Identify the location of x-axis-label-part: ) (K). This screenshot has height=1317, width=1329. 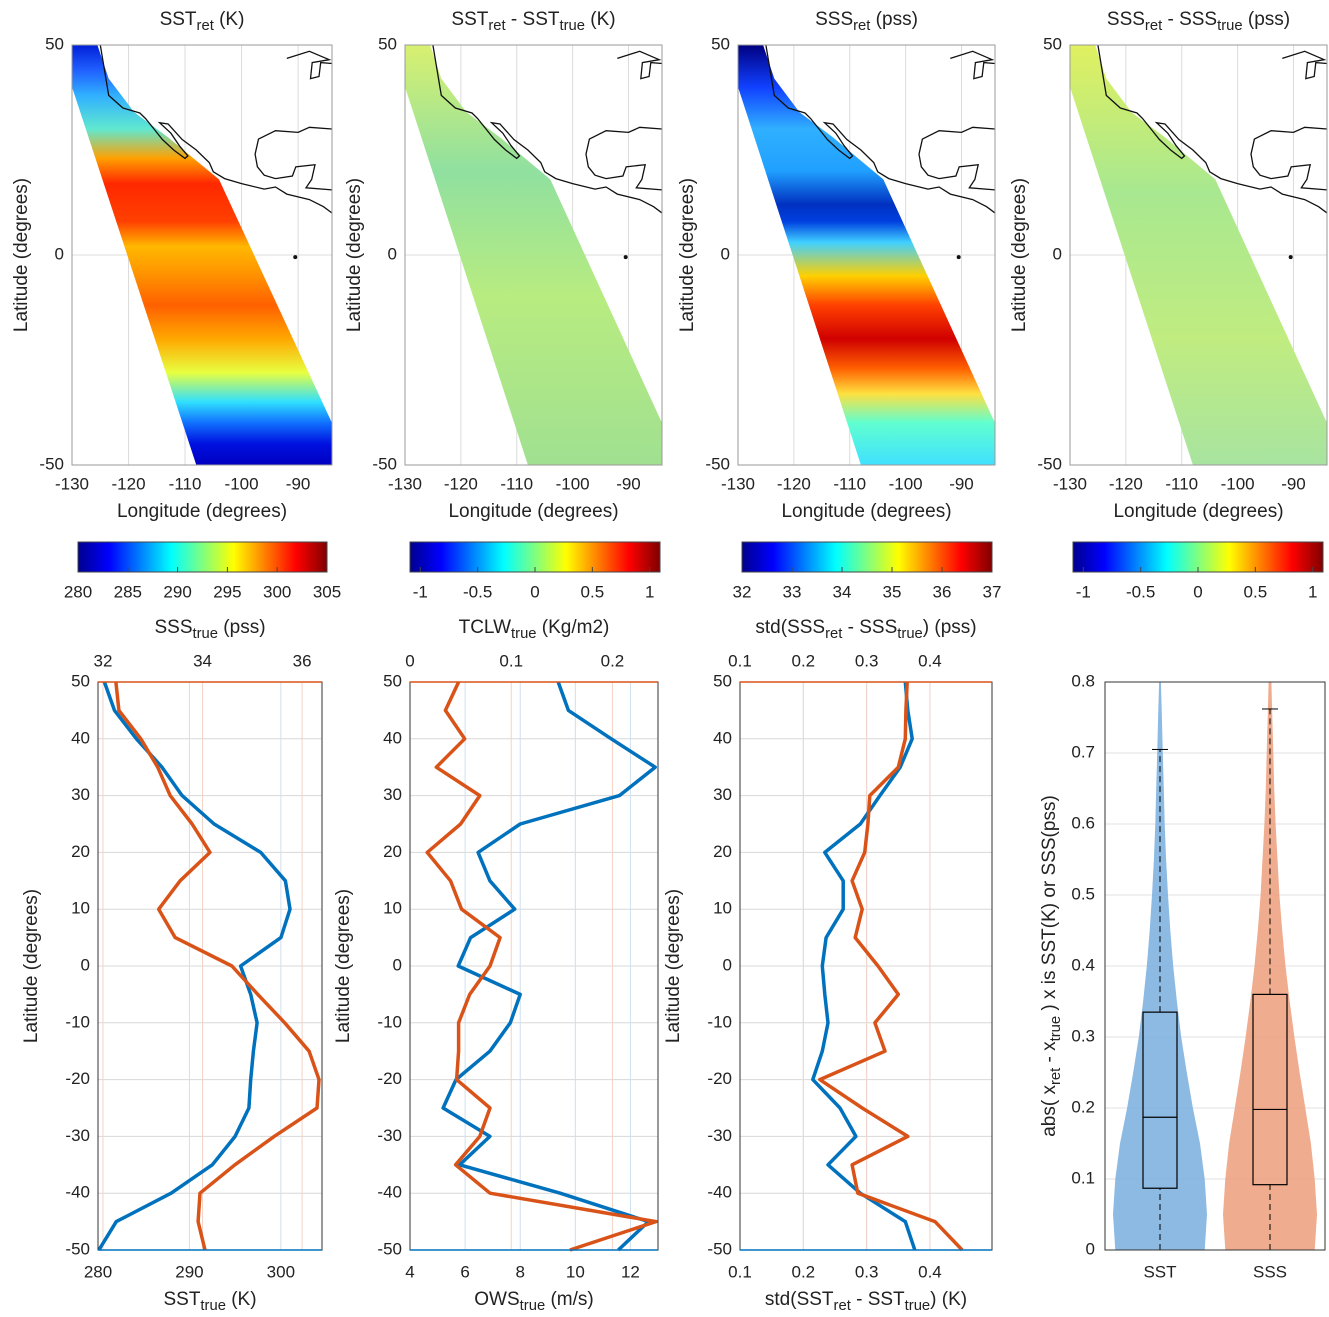
(948, 1299).